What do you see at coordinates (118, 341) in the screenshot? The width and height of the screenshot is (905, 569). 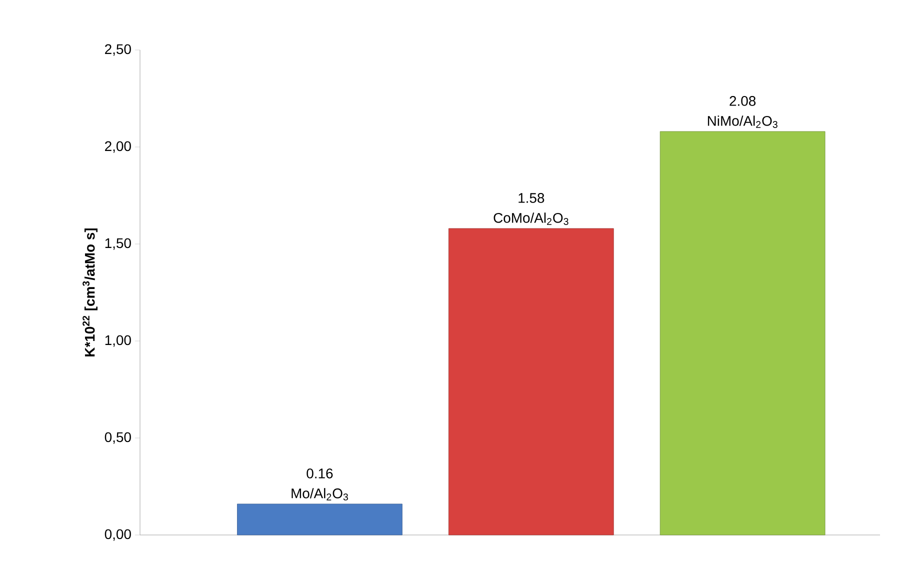 I see `y-tick-label: 1,00` at bounding box center [118, 341].